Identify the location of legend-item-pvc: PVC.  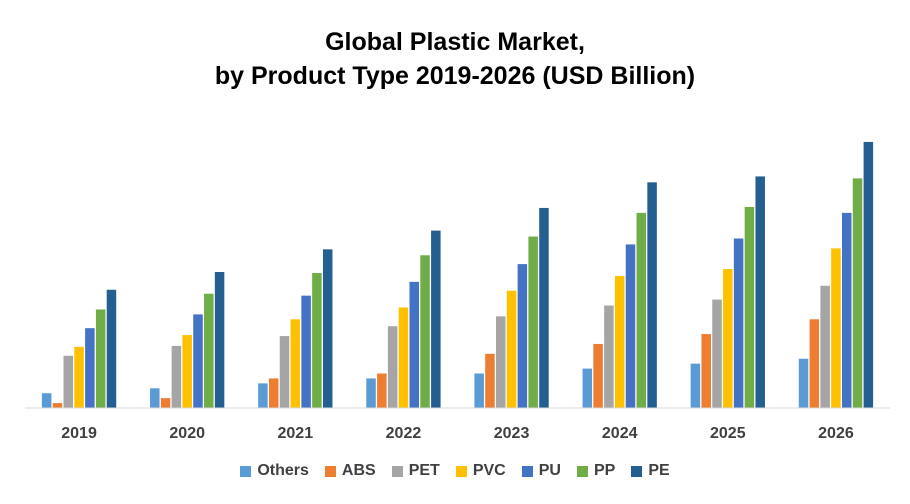
(480, 471).